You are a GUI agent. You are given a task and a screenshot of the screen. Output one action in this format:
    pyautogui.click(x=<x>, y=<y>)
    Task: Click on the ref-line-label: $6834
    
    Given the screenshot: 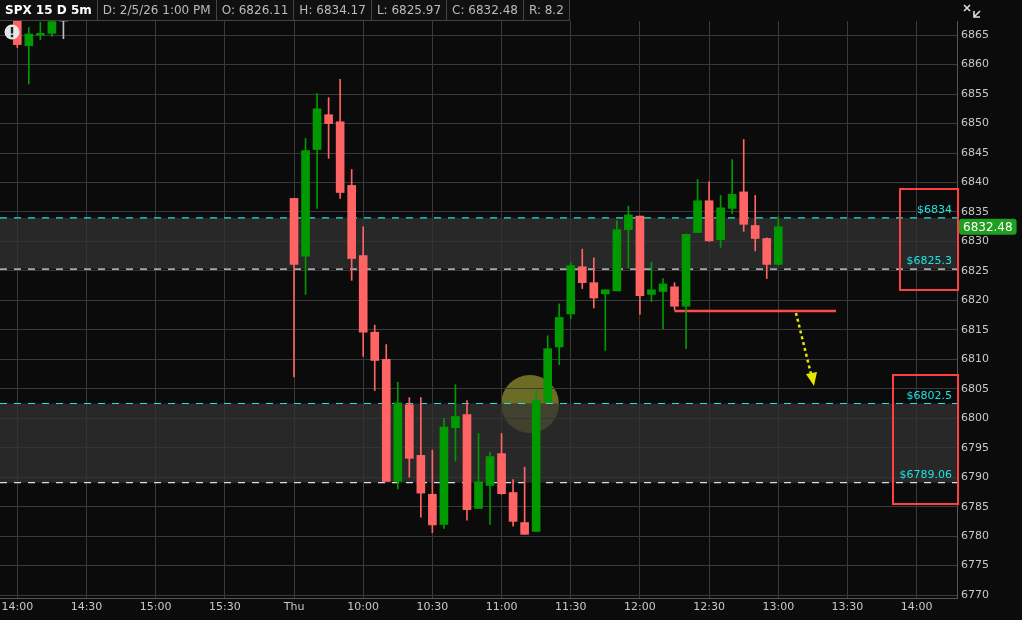 What is the action you would take?
    pyautogui.click(x=934, y=209)
    